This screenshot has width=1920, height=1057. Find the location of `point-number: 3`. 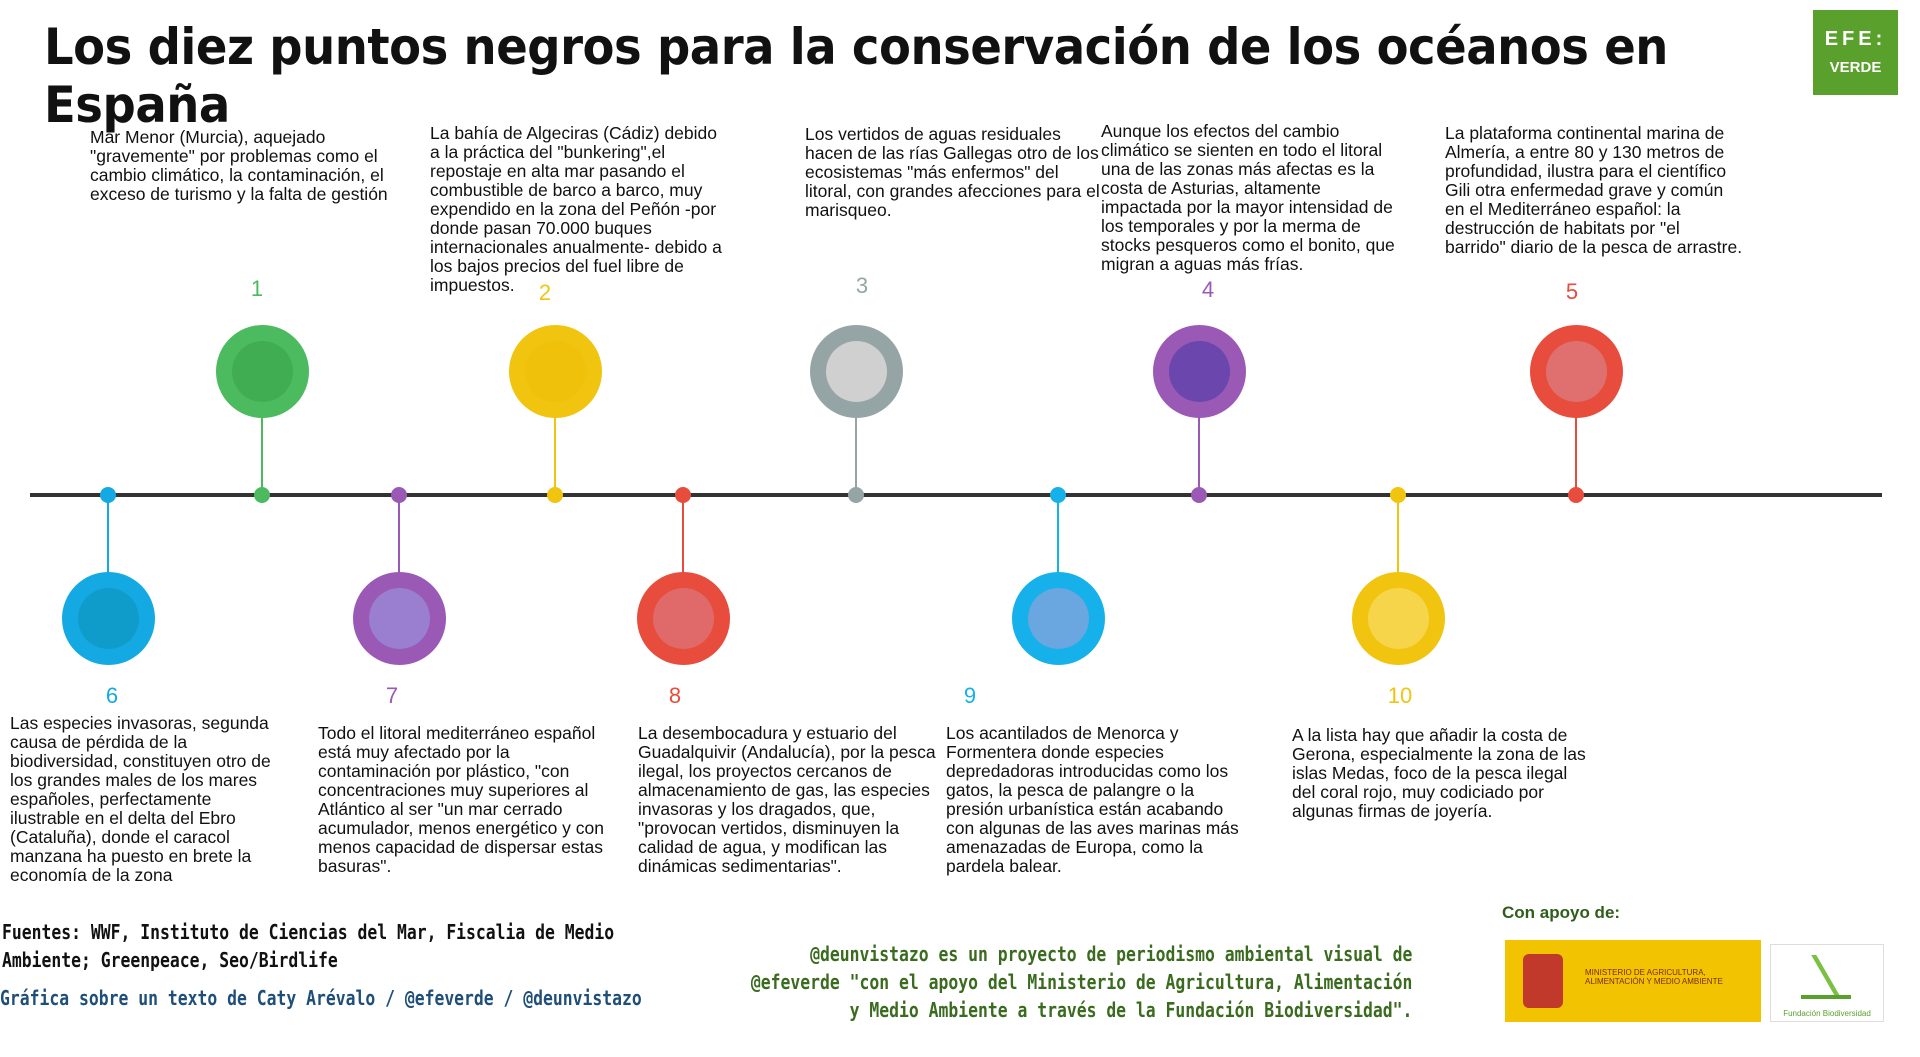

point-number: 3 is located at coordinates (862, 285).